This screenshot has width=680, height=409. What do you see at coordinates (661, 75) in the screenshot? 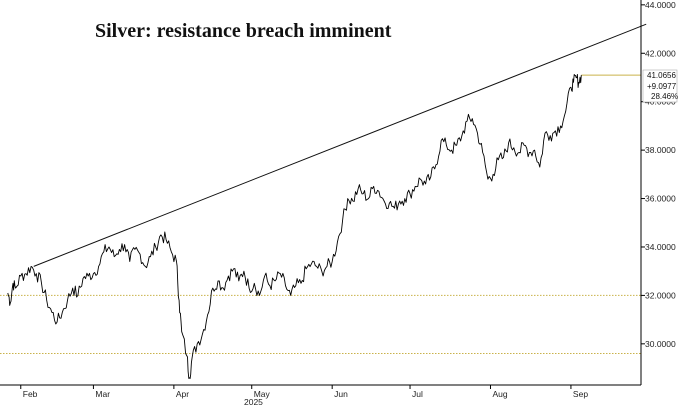
I see `last-price-label: 41.0656` at bounding box center [661, 75].